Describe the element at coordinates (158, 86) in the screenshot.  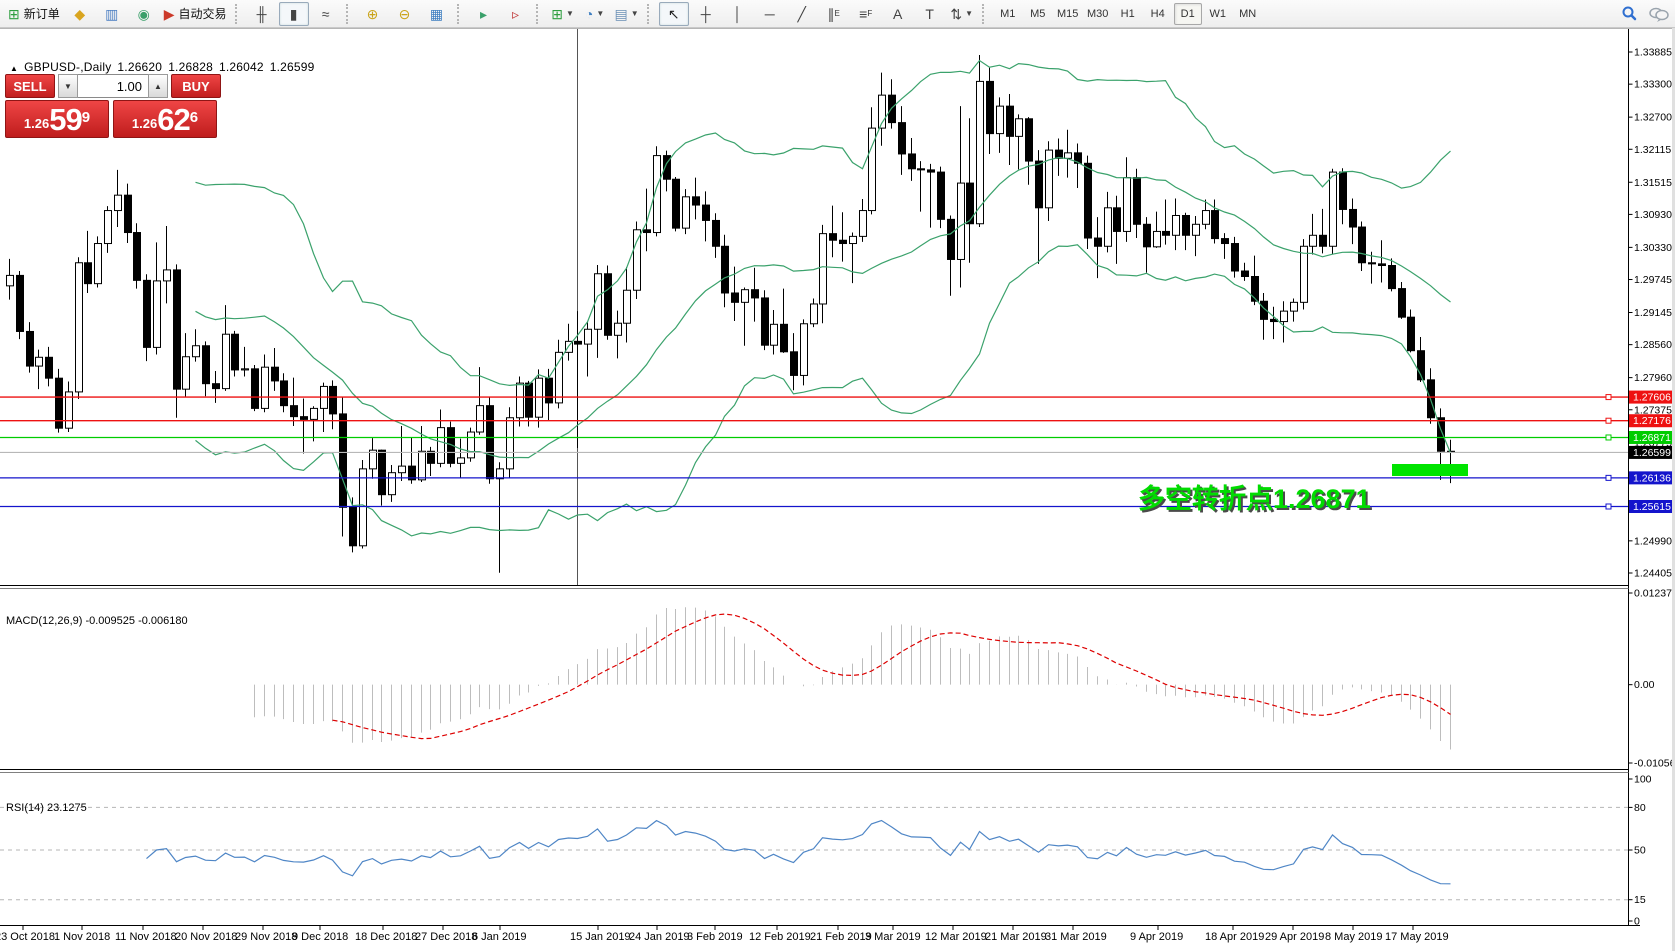
I see `volume-increase-button: ▲` at that location.